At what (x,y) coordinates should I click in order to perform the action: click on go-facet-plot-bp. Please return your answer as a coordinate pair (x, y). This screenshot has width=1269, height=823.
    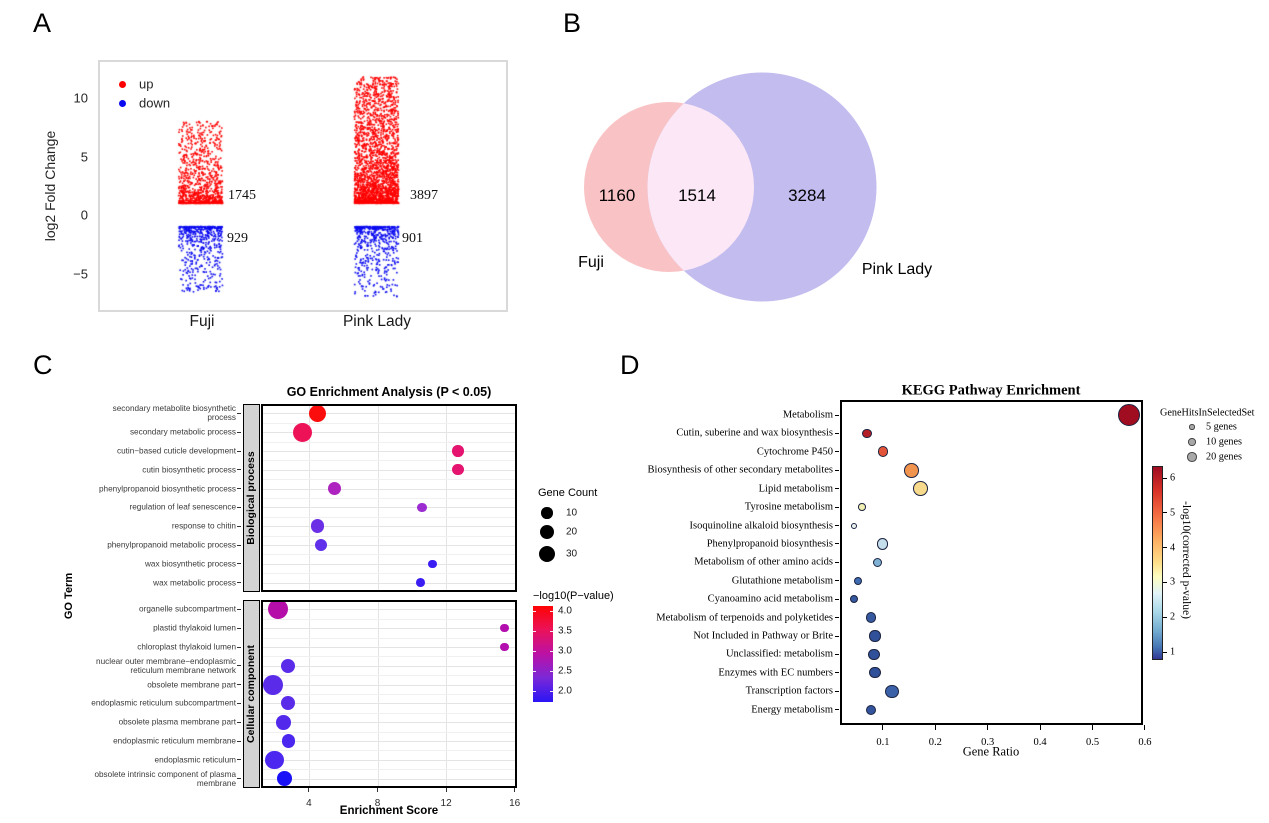
    Looking at the image, I should click on (389, 498).